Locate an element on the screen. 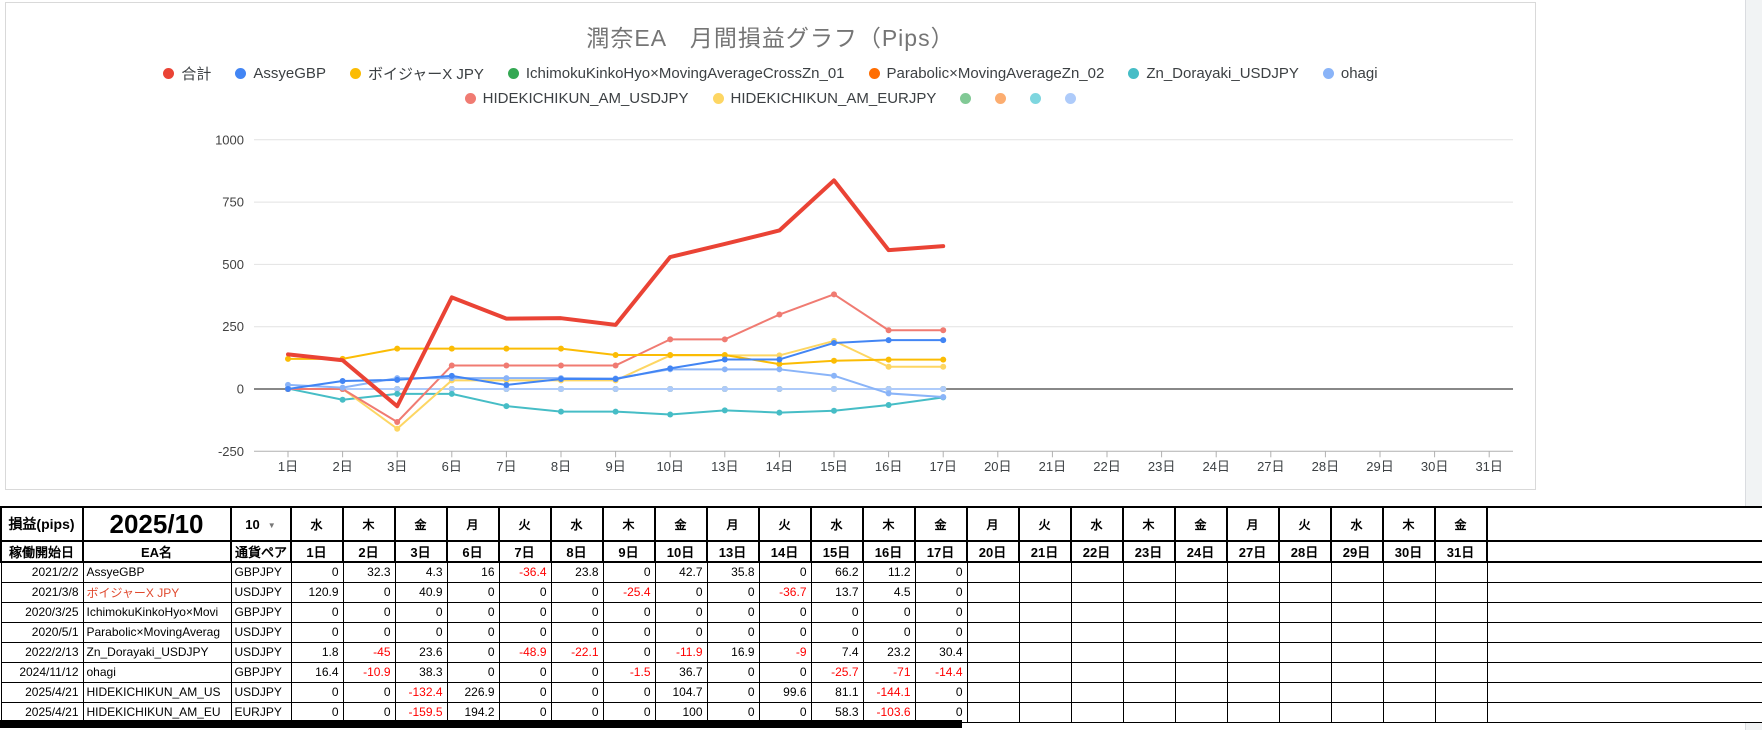  value-cell: -159.5 is located at coordinates (421, 712).